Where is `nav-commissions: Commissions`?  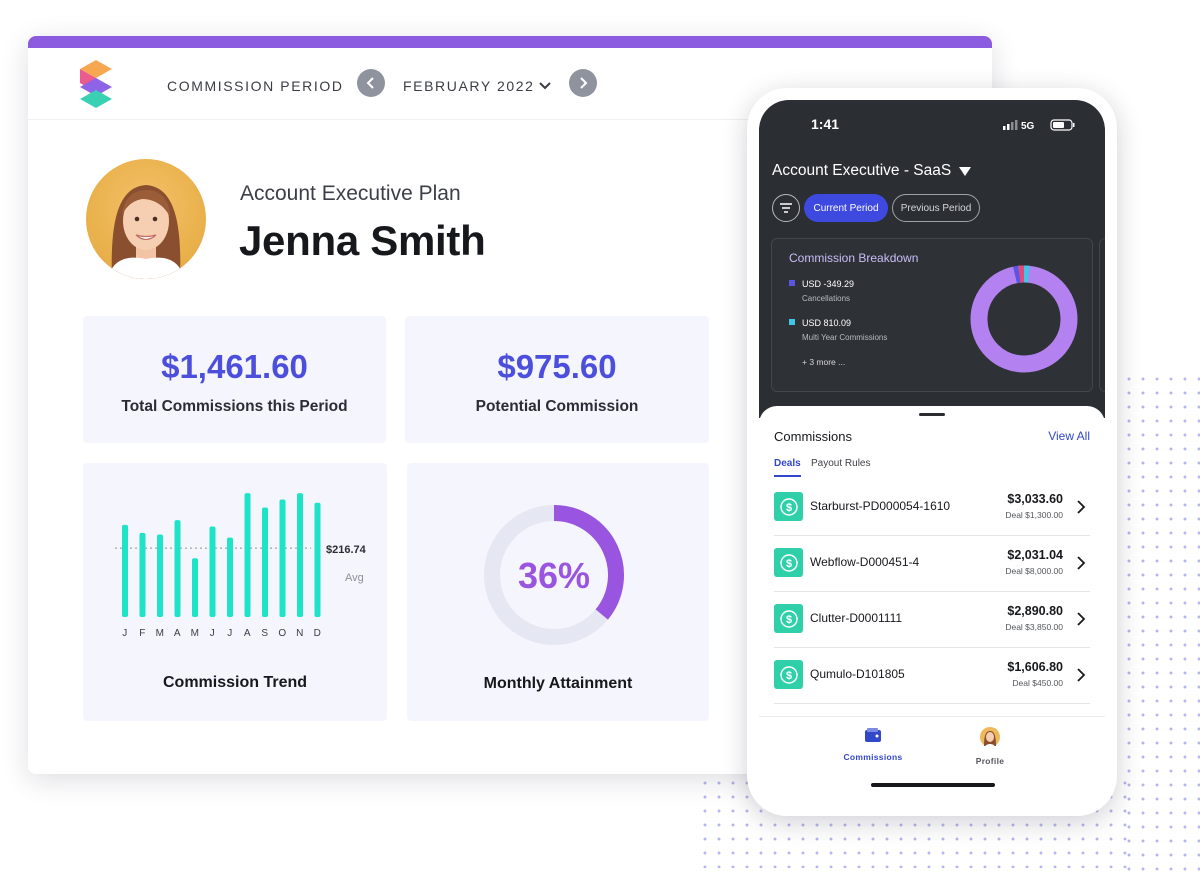 nav-commissions: Commissions is located at coordinates (873, 744).